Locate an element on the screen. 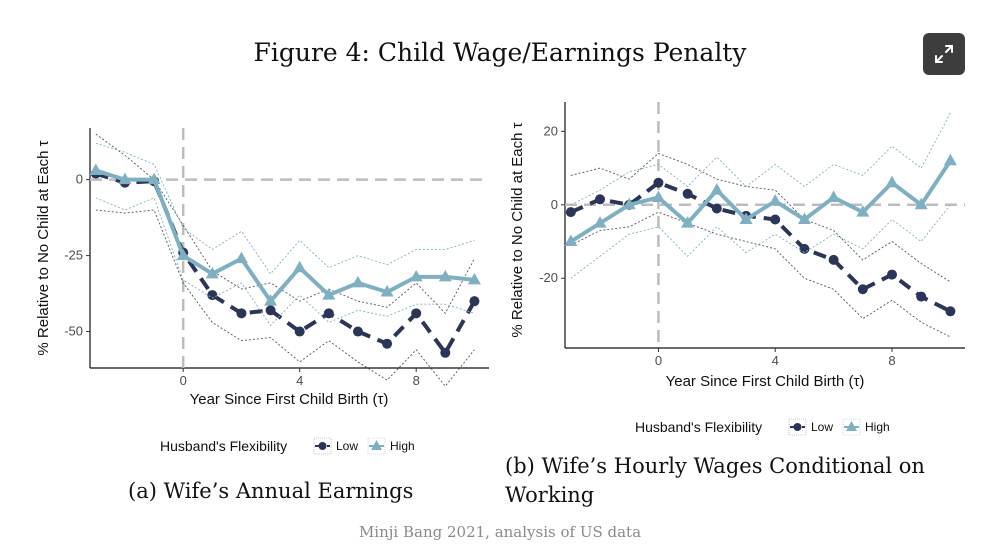 Image resolution: width=1000 pixels, height=554 pixels. source-note: Minji Bang 2021, analysis of US data is located at coordinates (500, 532).